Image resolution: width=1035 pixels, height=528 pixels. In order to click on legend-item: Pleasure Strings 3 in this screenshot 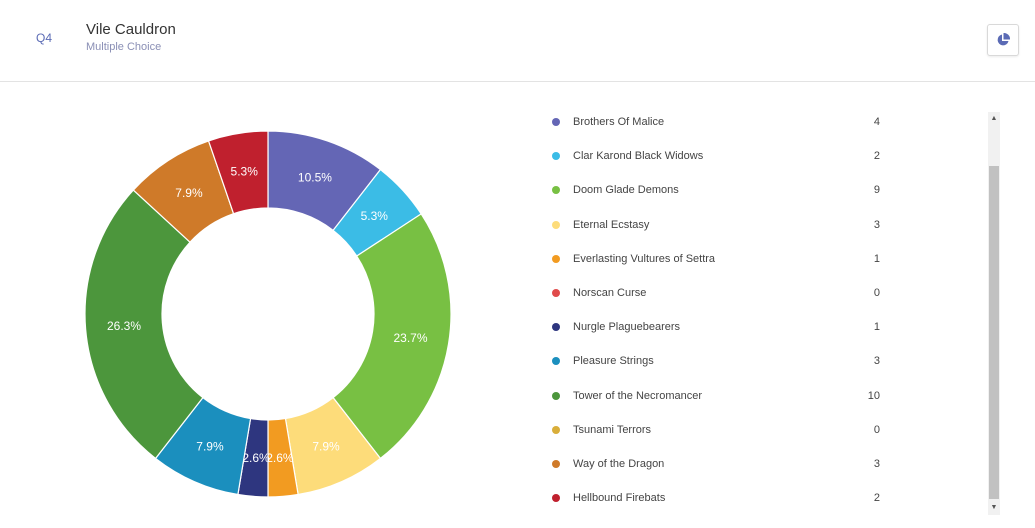, I will do `click(762, 361)`.